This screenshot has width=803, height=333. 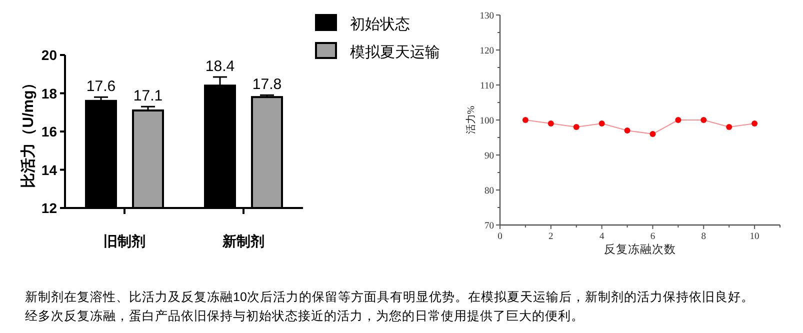 What do you see at coordinates (49, 170) in the screenshot?
I see `y-tick-label: 14` at bounding box center [49, 170].